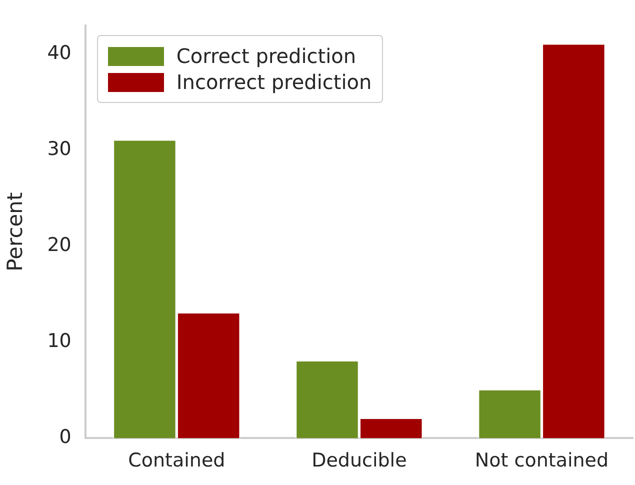 This screenshot has width=635, height=485. Describe the element at coordinates (274, 82) in the screenshot. I see `legend-label: Incorrect prediction` at that location.